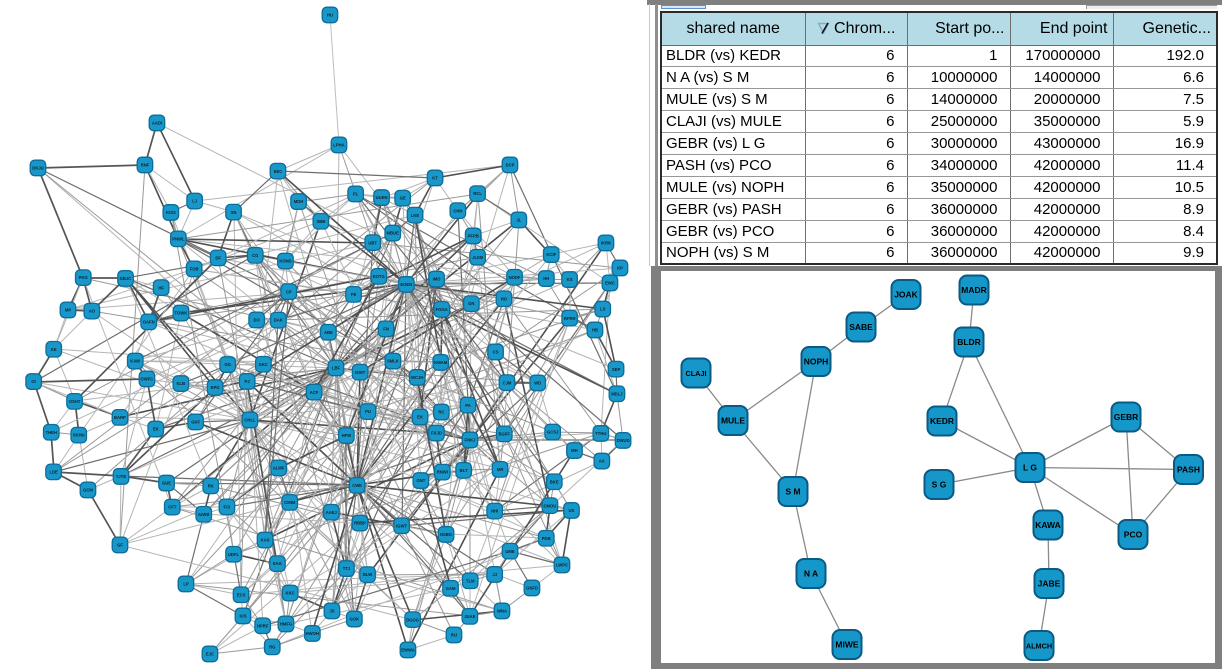 The height and width of the screenshot is (669, 1222). I want to click on svg-text: THEH, so click(51, 432).